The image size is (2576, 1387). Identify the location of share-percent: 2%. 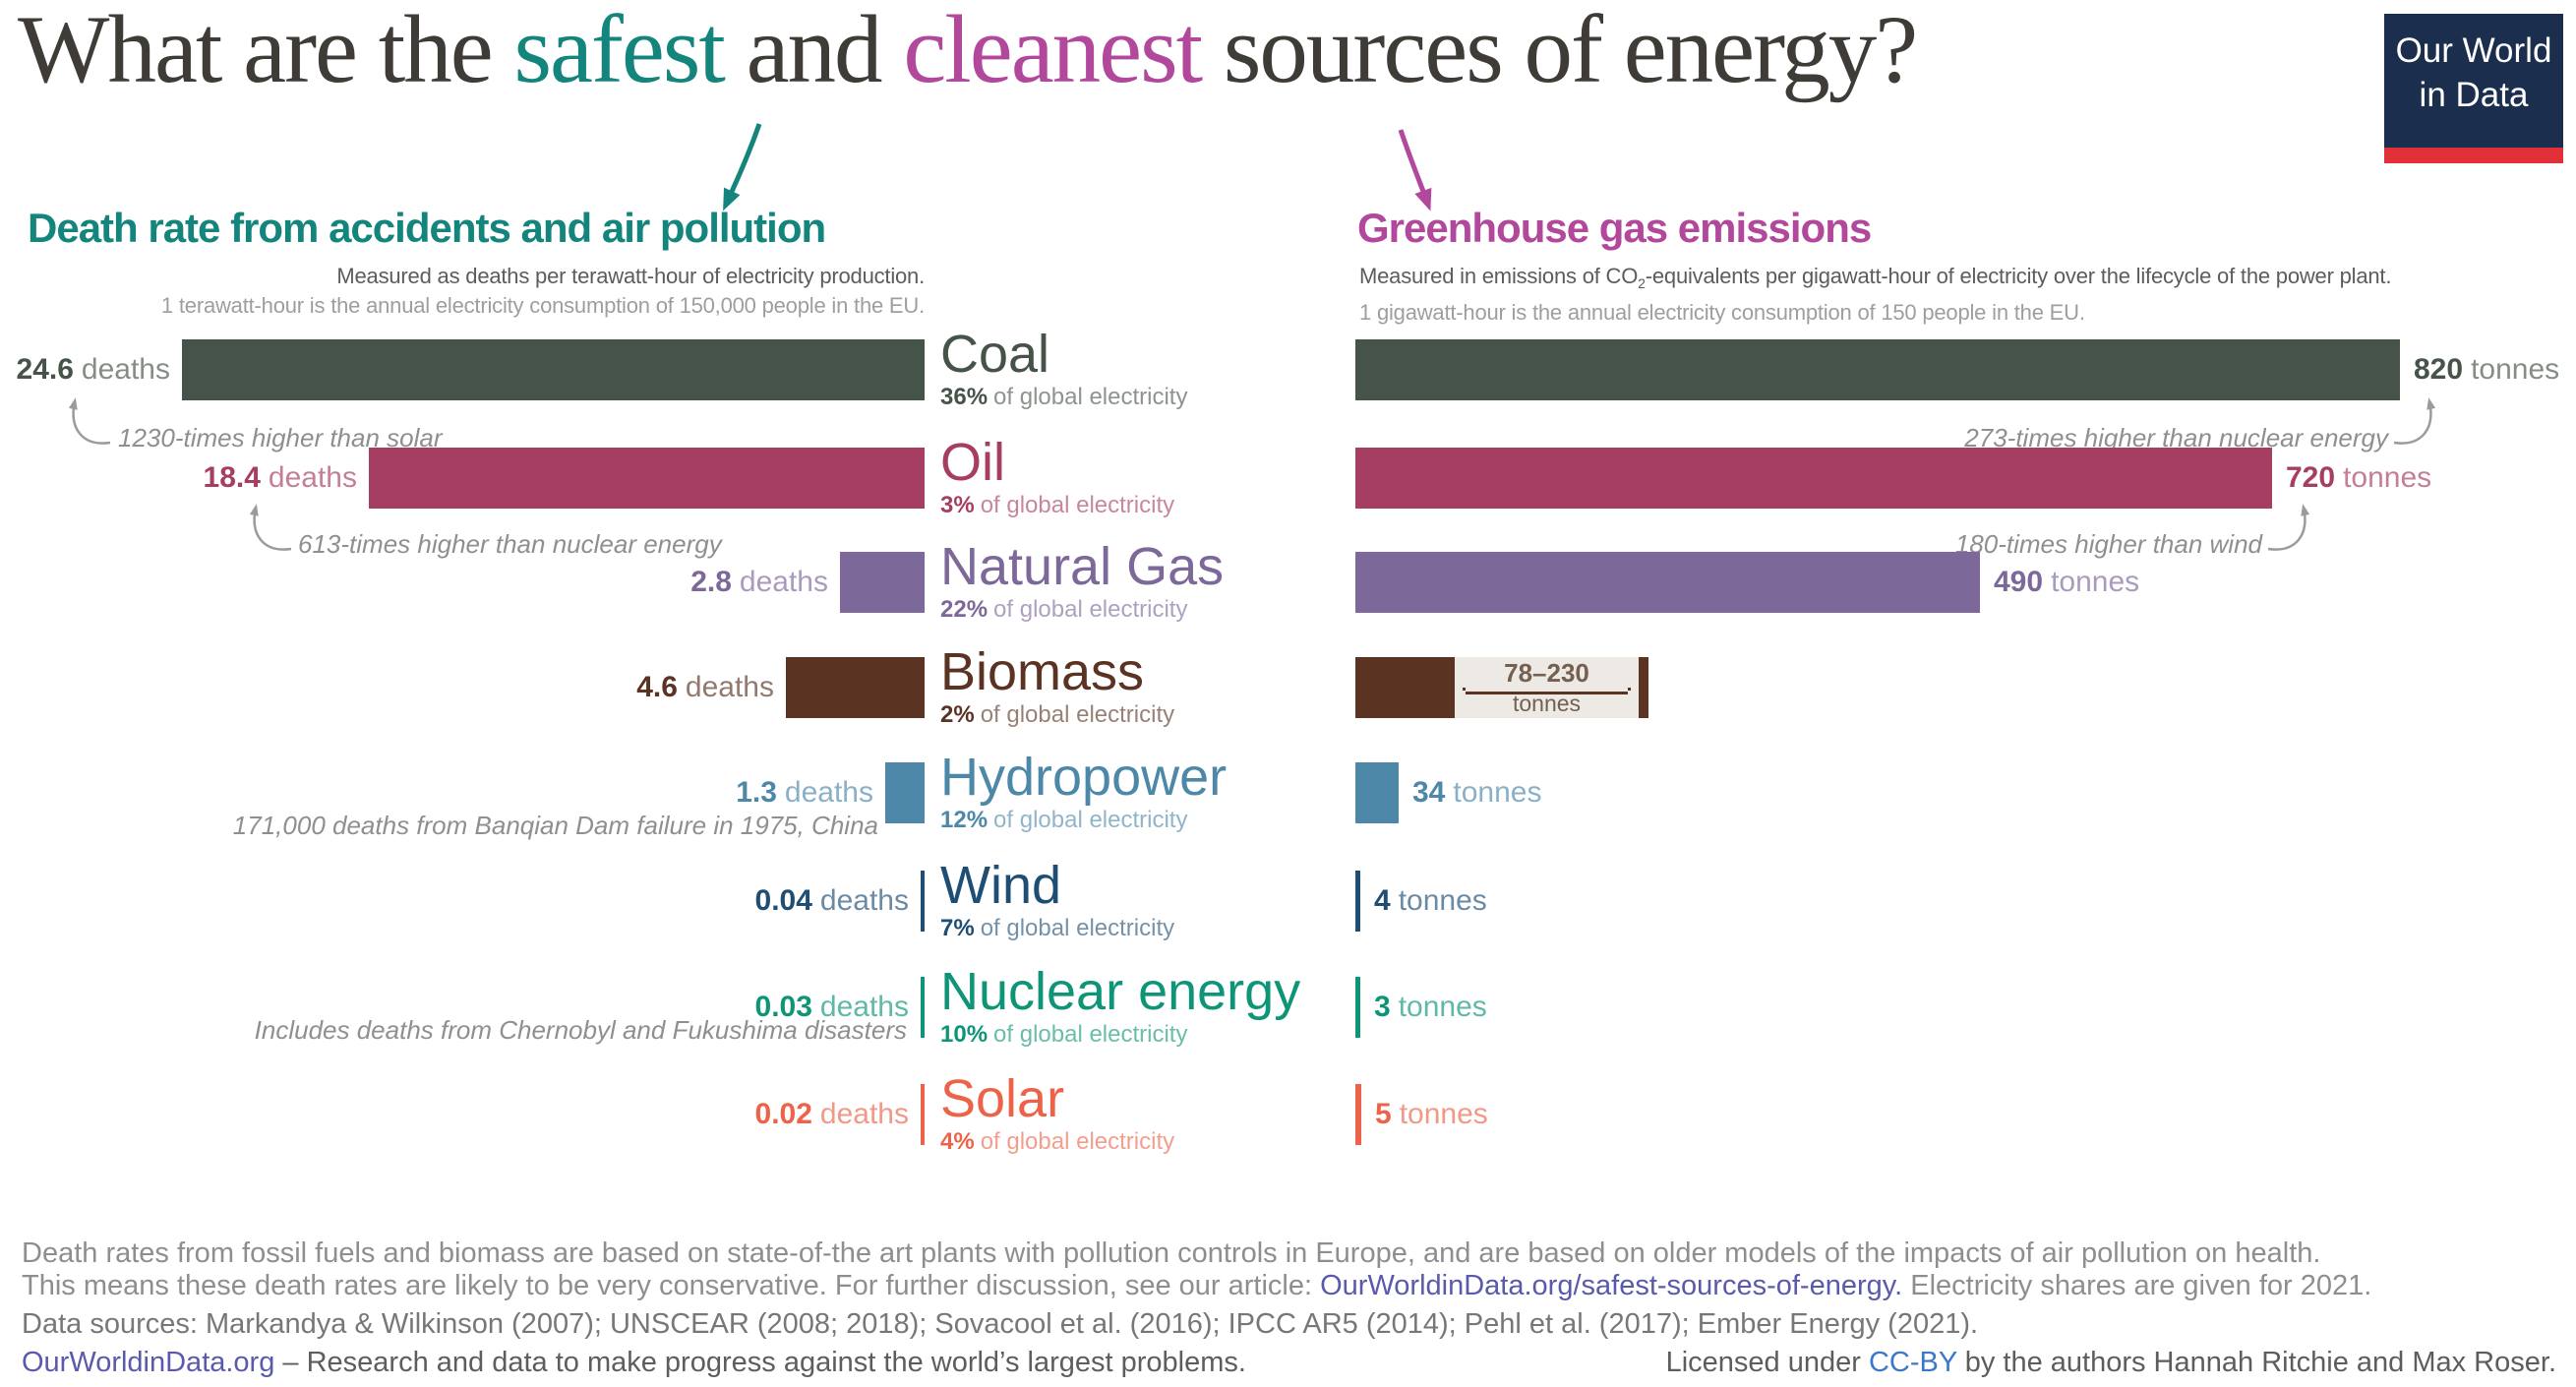
(957, 715).